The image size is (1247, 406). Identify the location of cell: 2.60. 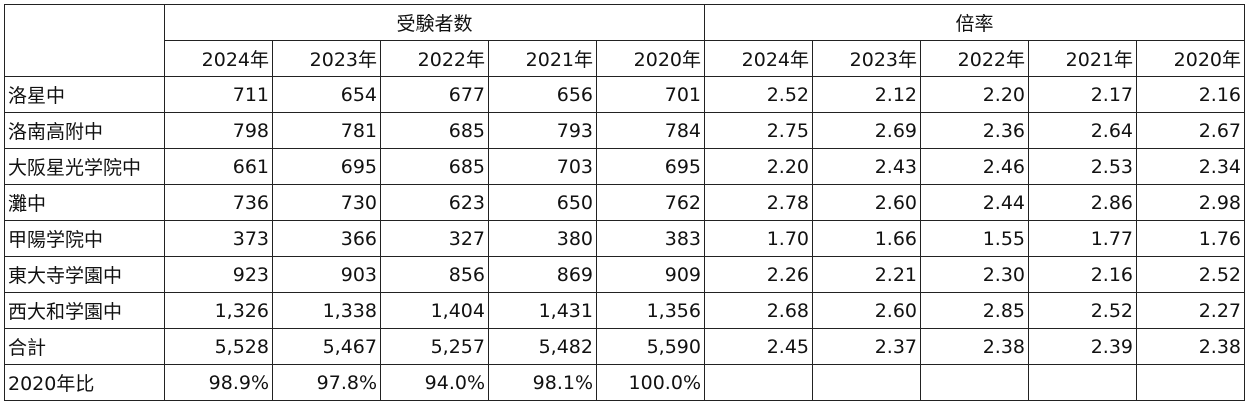
(866, 310).